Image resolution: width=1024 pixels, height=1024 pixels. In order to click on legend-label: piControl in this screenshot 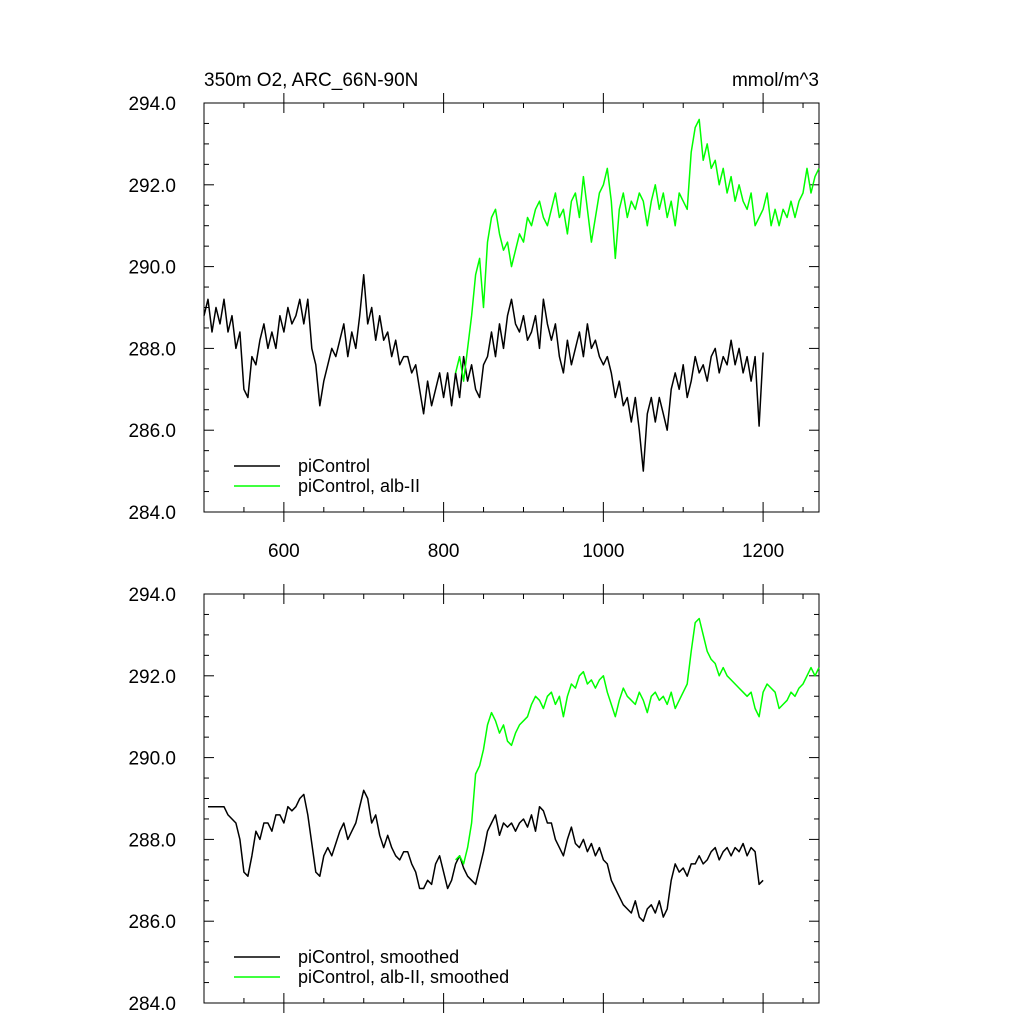, I will do `click(334, 466)`.